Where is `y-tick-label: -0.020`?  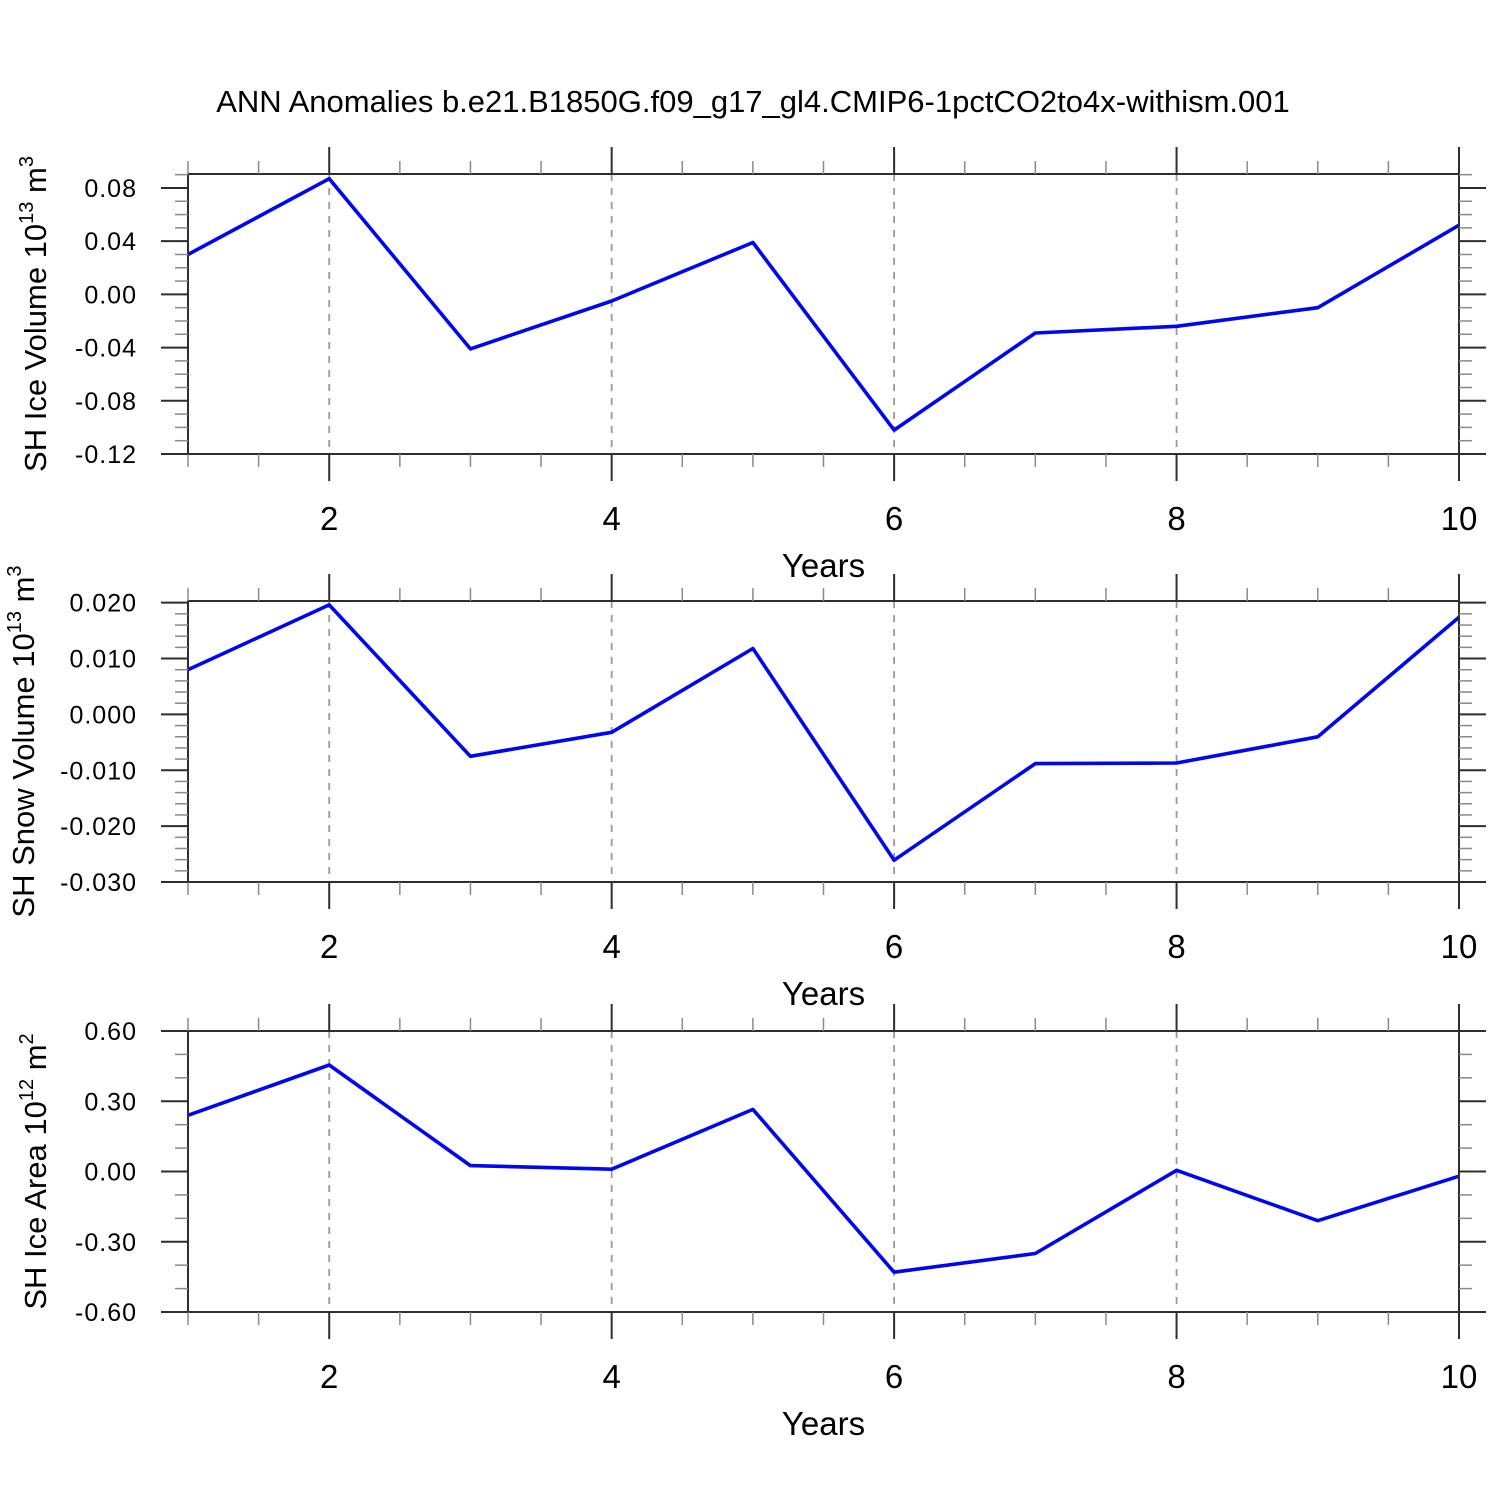 y-tick-label: -0.020 is located at coordinates (98, 827).